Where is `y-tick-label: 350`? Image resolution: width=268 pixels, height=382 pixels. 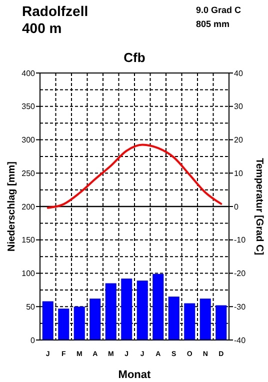
y-tick-label: 350 is located at coordinates (29, 107).